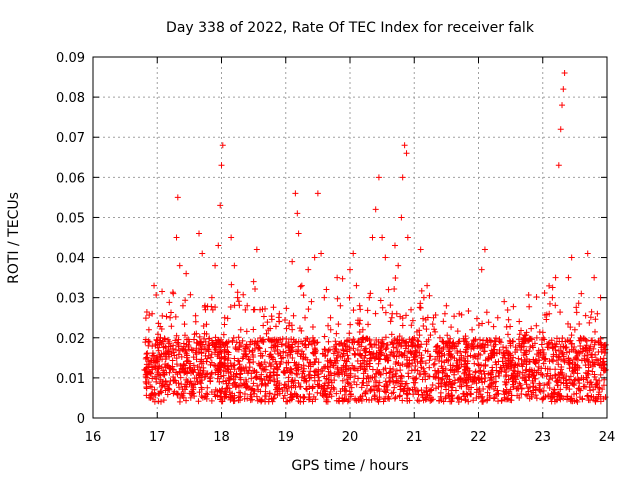  Describe the element at coordinates (70, 259) in the screenshot. I see `y-tick-label: 0.04` at that location.